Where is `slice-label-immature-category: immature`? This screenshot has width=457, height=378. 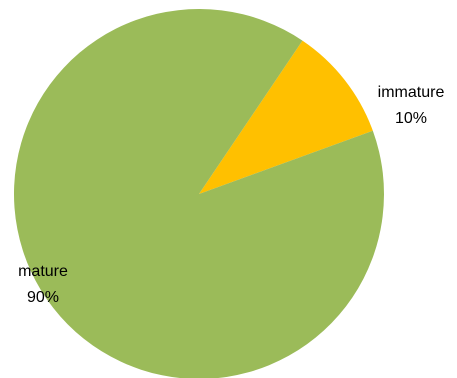 slice-label-immature-category: immature is located at coordinates (411, 92).